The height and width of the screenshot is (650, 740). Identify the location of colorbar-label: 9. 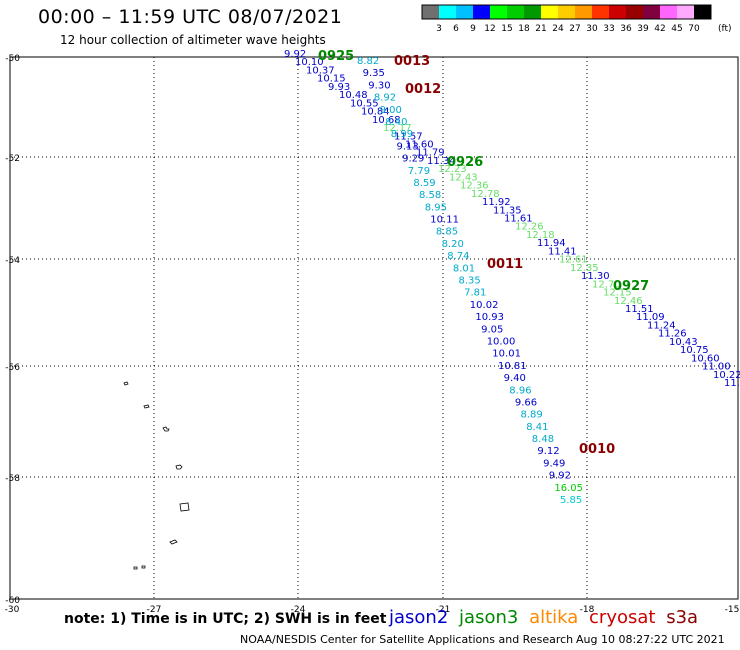
(473, 29).